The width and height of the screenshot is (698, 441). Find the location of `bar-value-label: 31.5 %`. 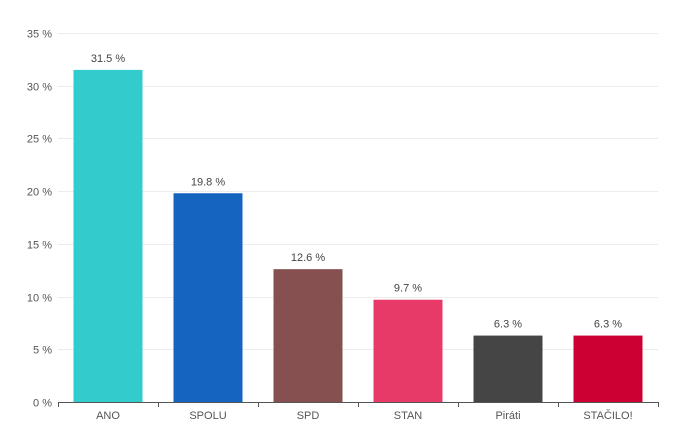

bar-value-label: 31.5 % is located at coordinates (108, 59).